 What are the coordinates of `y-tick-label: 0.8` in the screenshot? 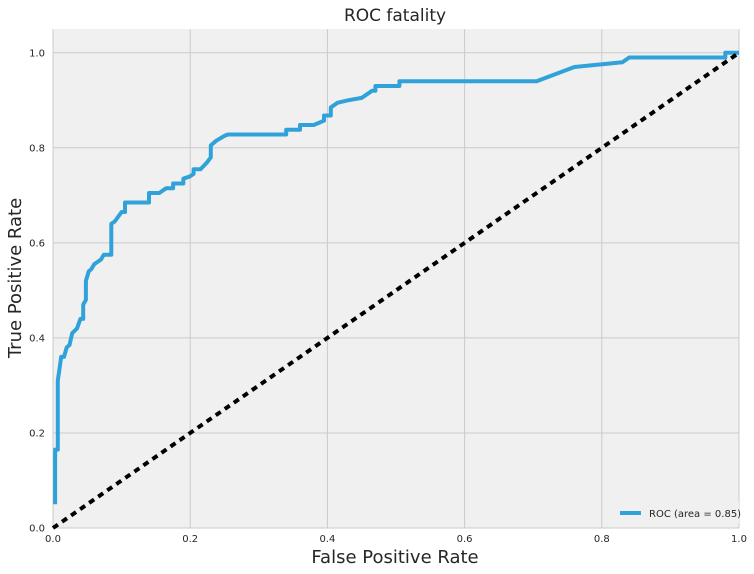 It's located at (37, 148).